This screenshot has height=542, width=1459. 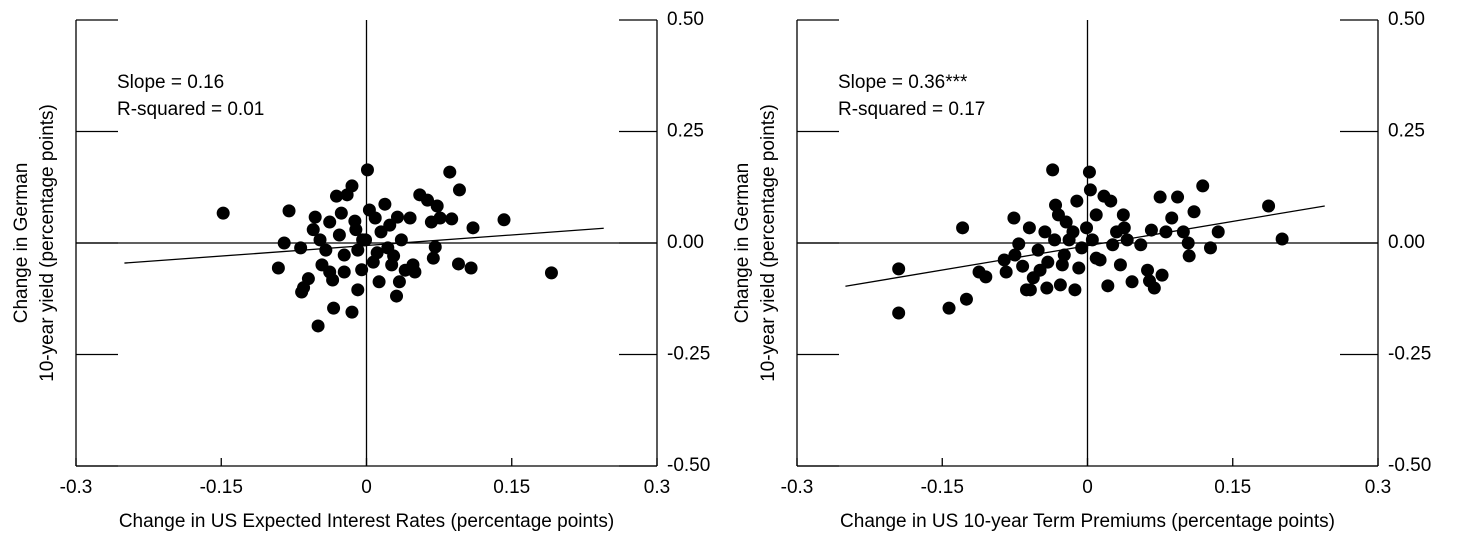 What do you see at coordinates (685, 19) in the screenshot?
I see `y-tick-label: 0.50` at bounding box center [685, 19].